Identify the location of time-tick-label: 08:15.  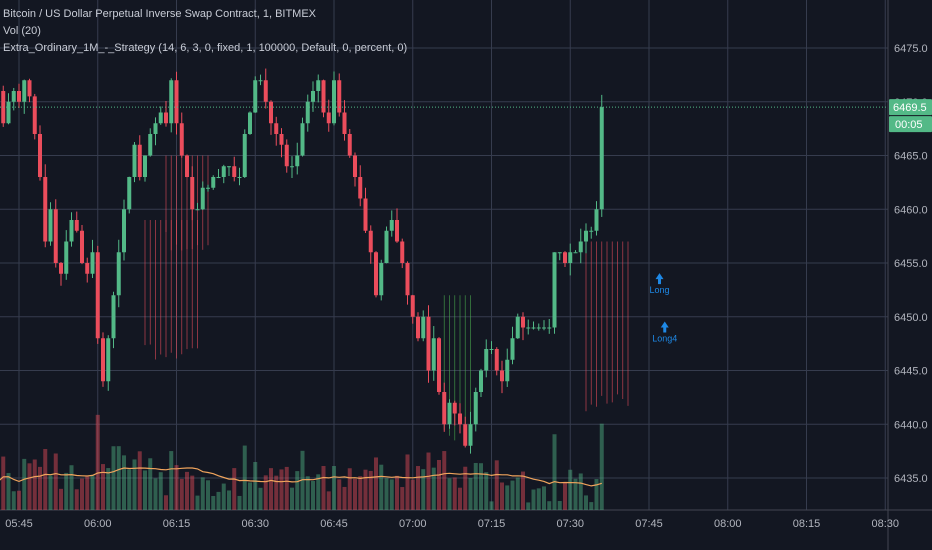
(807, 524).